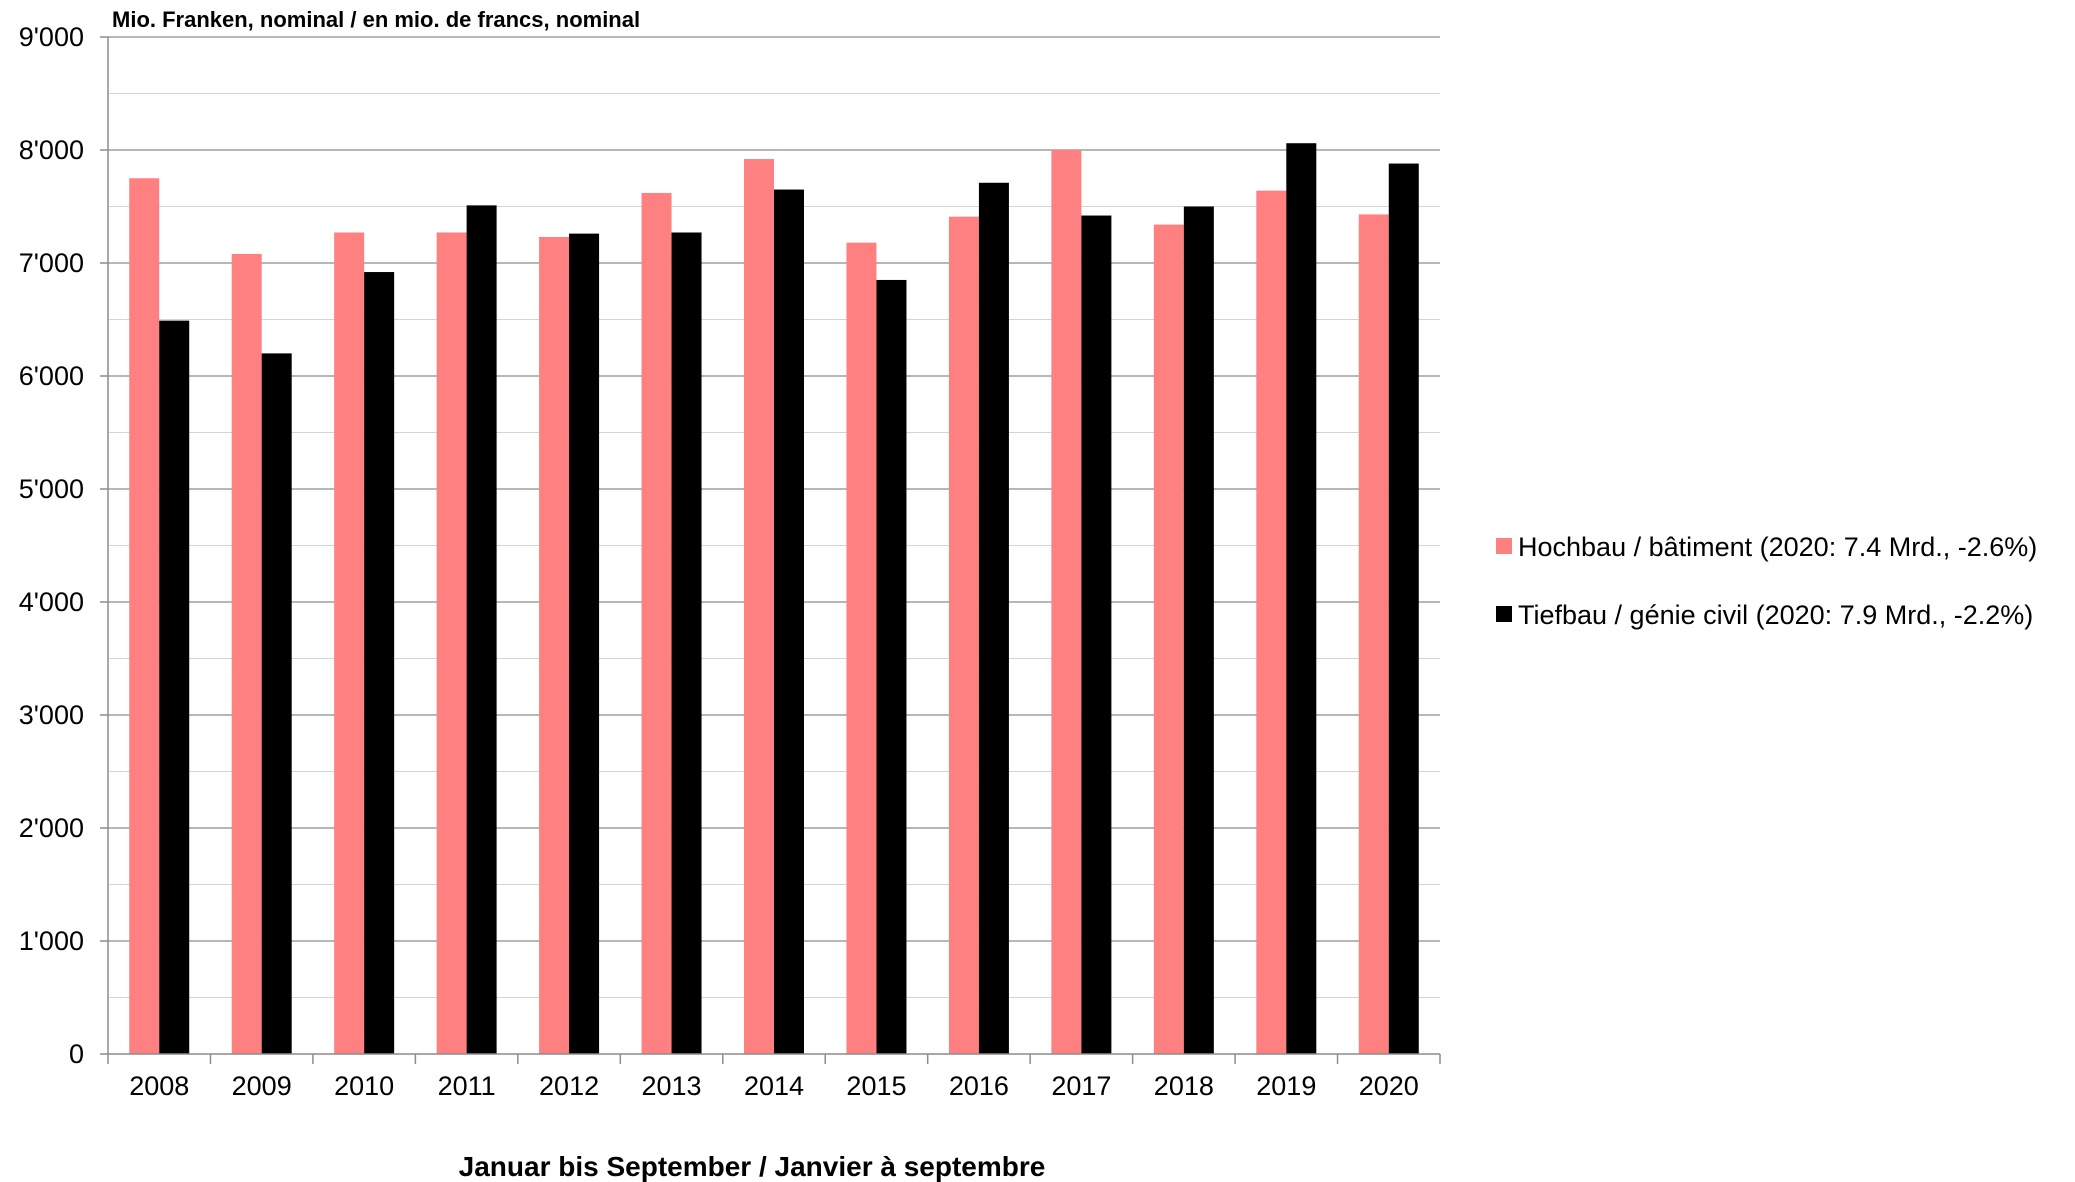 The image size is (2075, 1182). What do you see at coordinates (246, 653) in the screenshot?
I see `bar-hochbau-2009` at bounding box center [246, 653].